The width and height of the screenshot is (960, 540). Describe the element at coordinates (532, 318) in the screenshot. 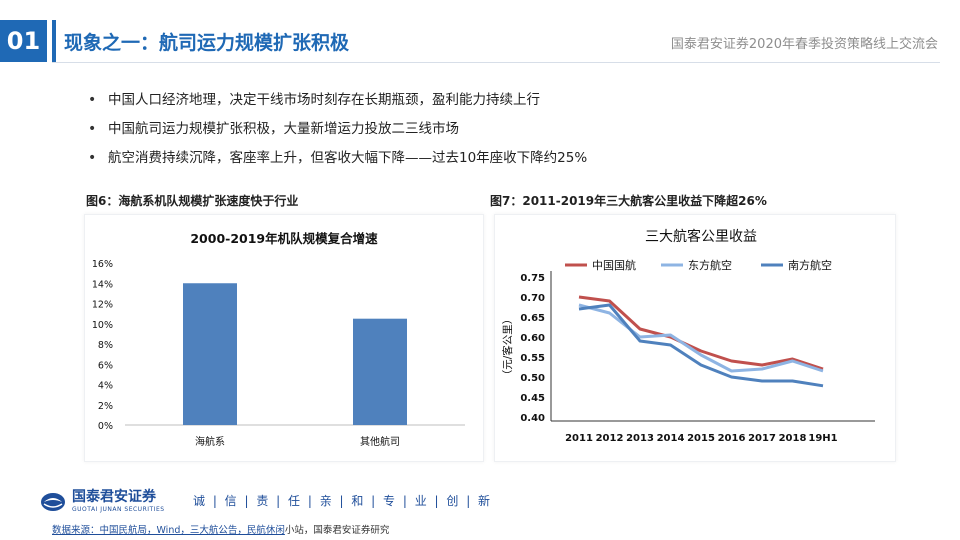

I see `y-tick-label: 0.65` at that location.